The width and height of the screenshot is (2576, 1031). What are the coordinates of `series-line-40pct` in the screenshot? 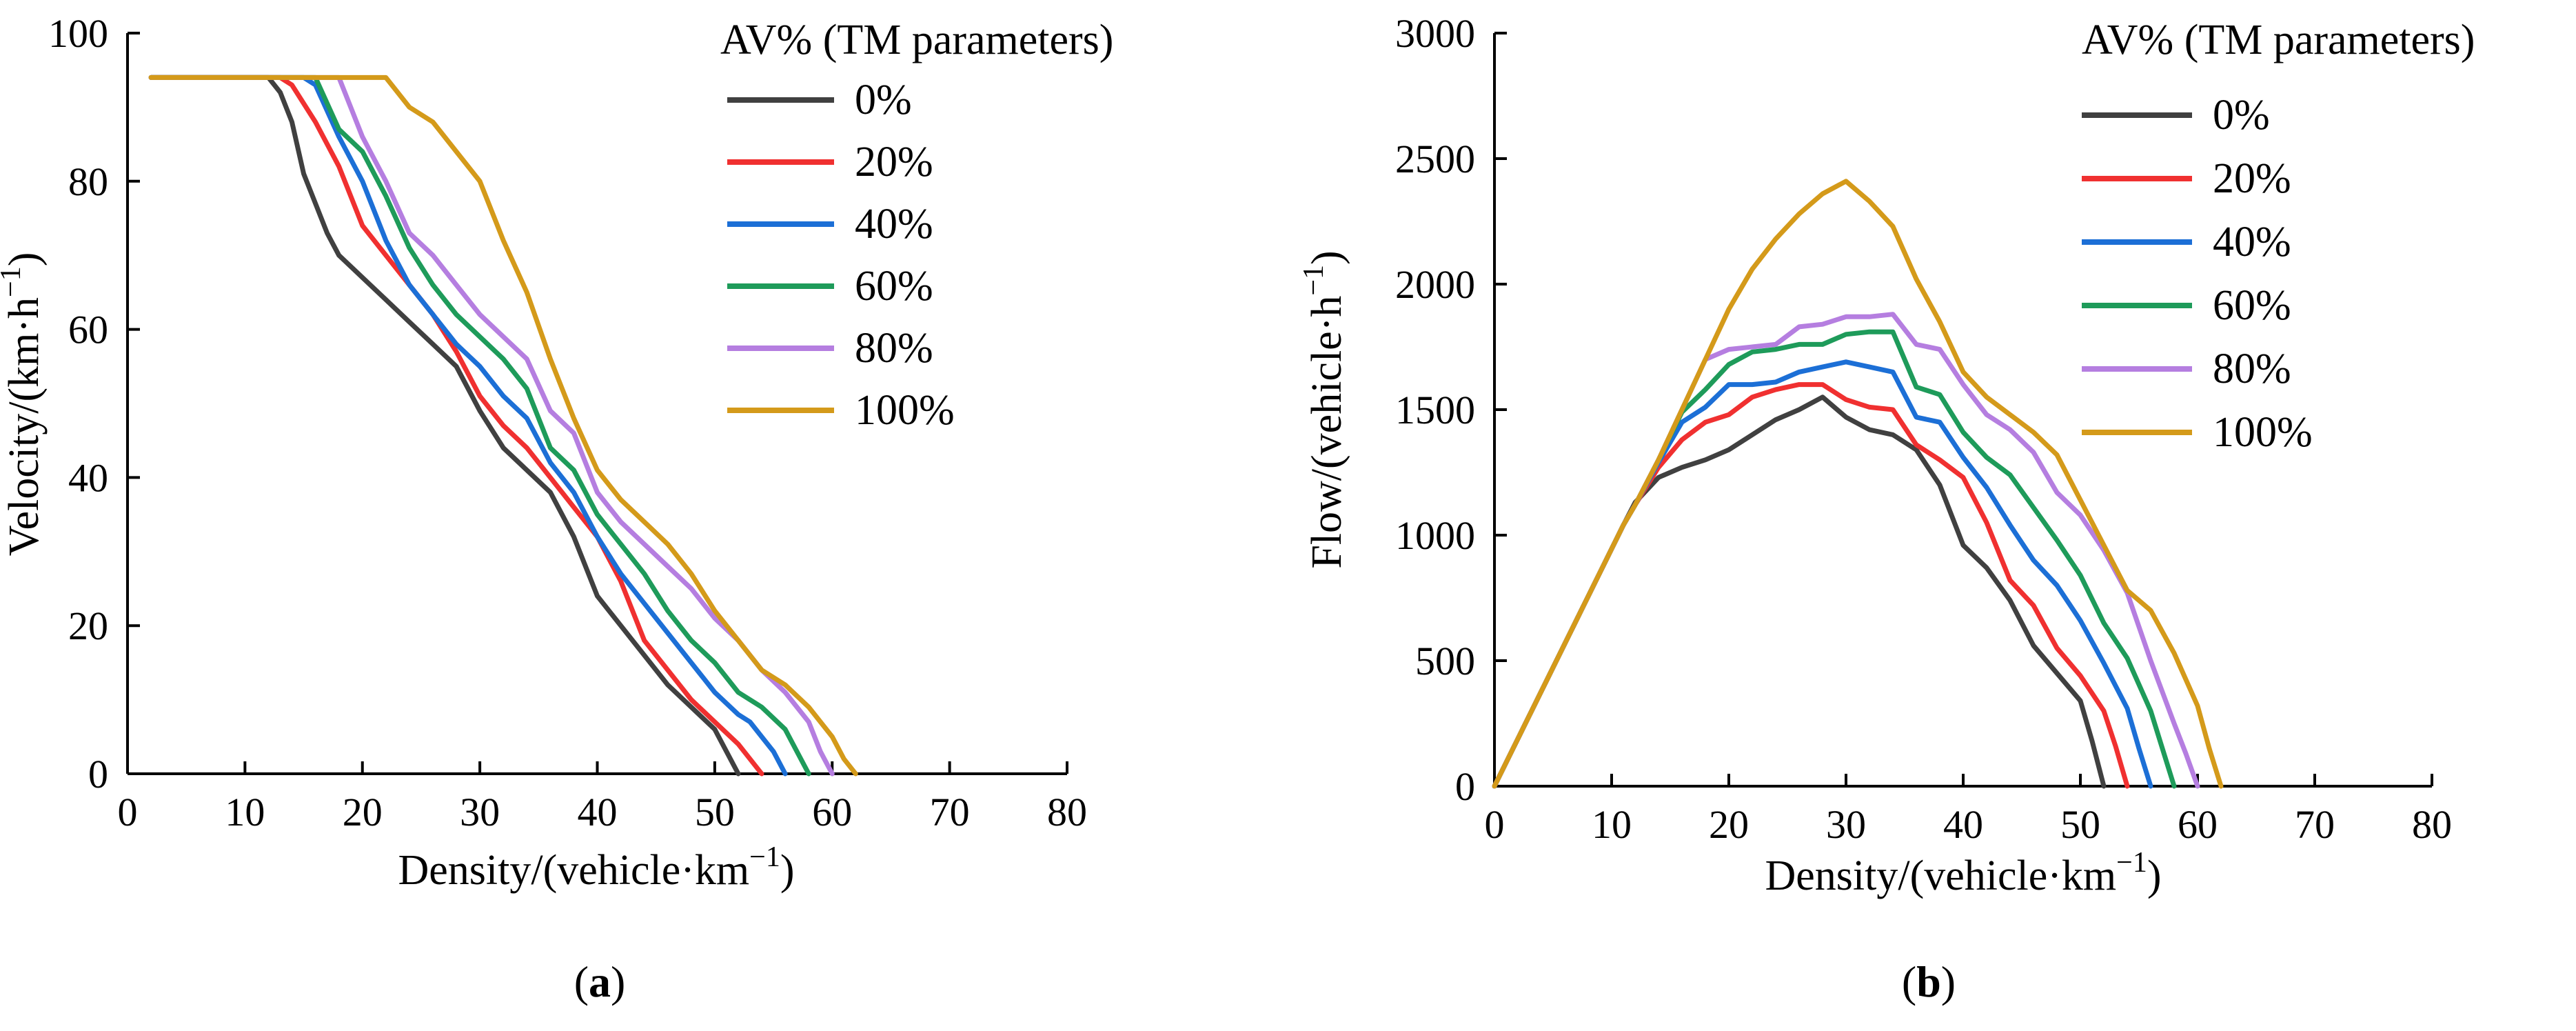 It's located at (1822, 574).